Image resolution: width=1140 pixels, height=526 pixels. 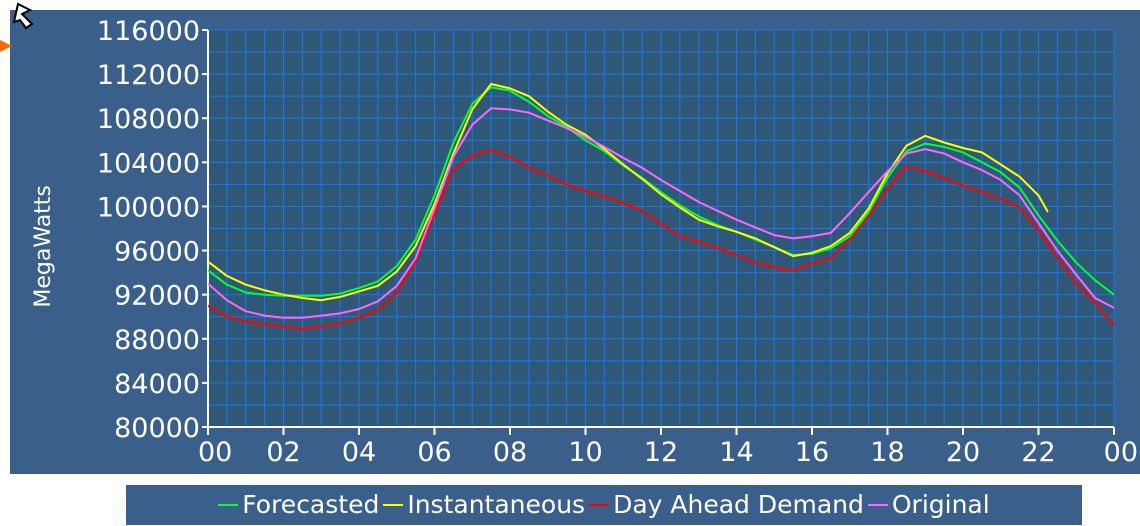 I want to click on x-tick-label: 08, so click(x=510, y=452).